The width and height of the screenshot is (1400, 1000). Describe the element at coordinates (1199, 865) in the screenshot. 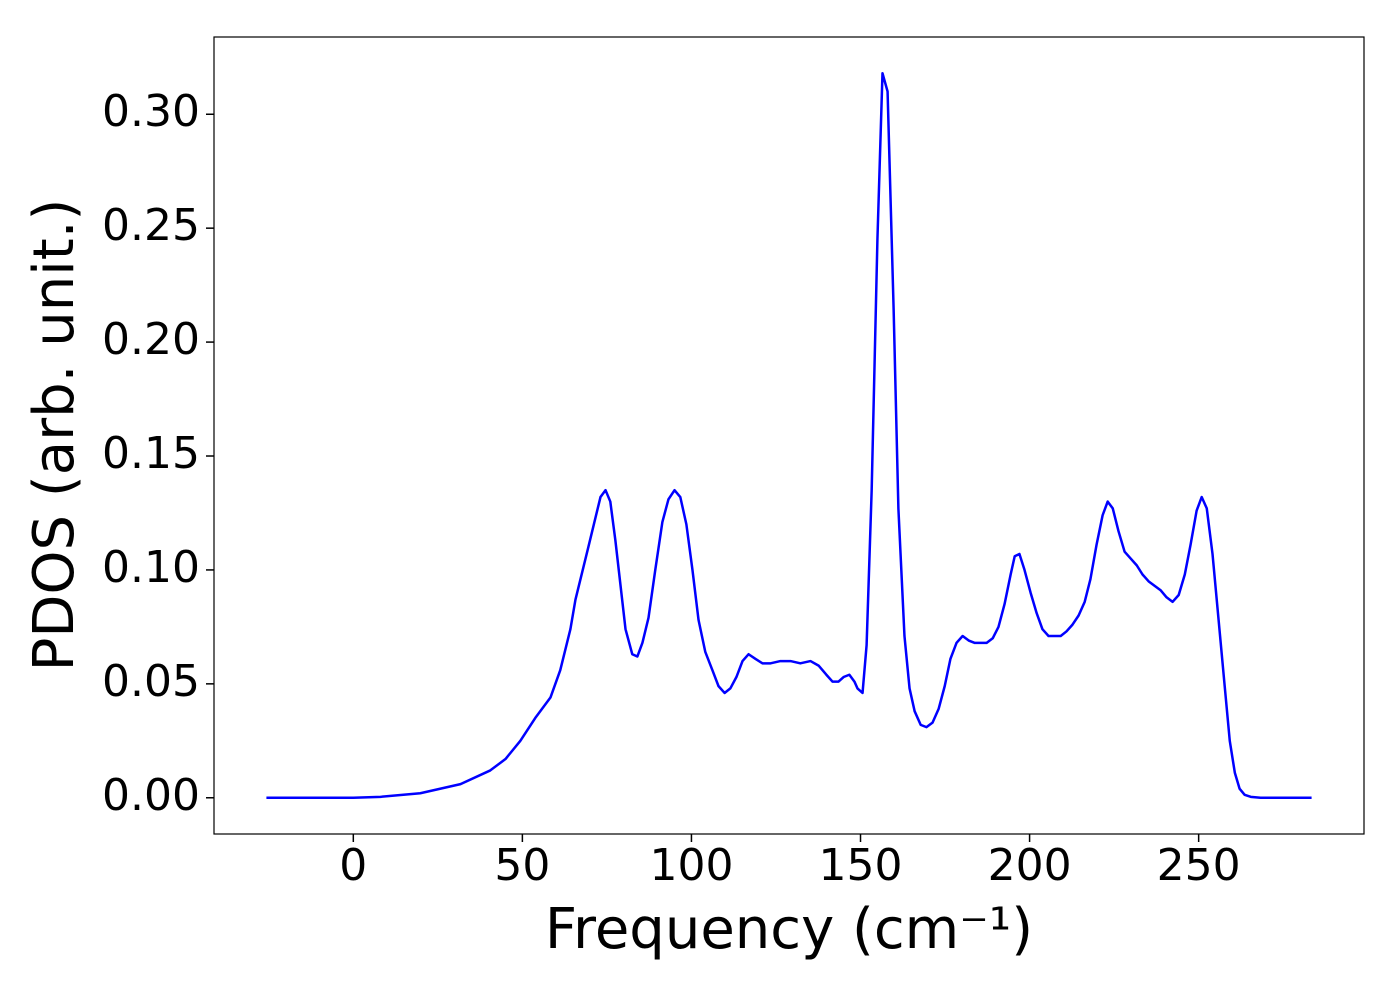

I see `x-tick-label: 250` at that location.